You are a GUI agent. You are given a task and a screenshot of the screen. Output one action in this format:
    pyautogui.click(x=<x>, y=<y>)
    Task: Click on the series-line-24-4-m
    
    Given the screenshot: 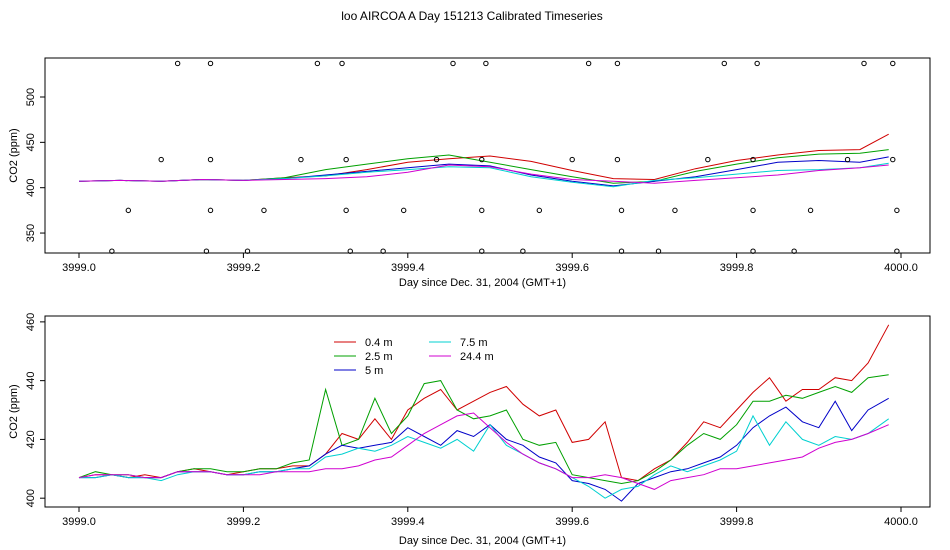 What is the action you would take?
    pyautogui.click(x=483, y=451)
    